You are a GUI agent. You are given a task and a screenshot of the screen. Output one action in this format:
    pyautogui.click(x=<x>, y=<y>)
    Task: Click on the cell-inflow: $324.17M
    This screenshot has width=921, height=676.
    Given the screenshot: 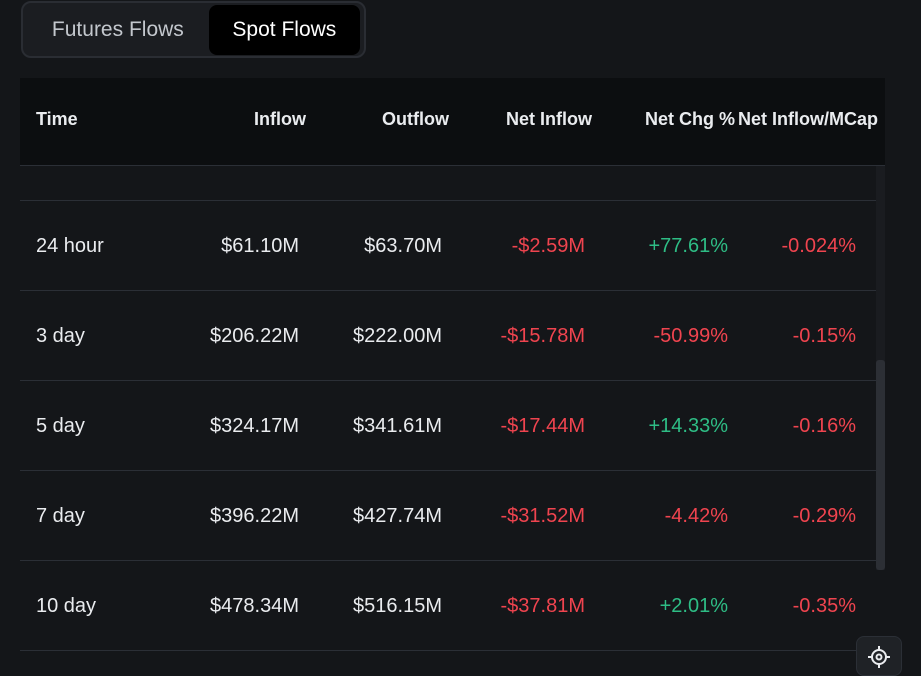 What is the action you would take?
    pyautogui.click(x=254, y=426)
    